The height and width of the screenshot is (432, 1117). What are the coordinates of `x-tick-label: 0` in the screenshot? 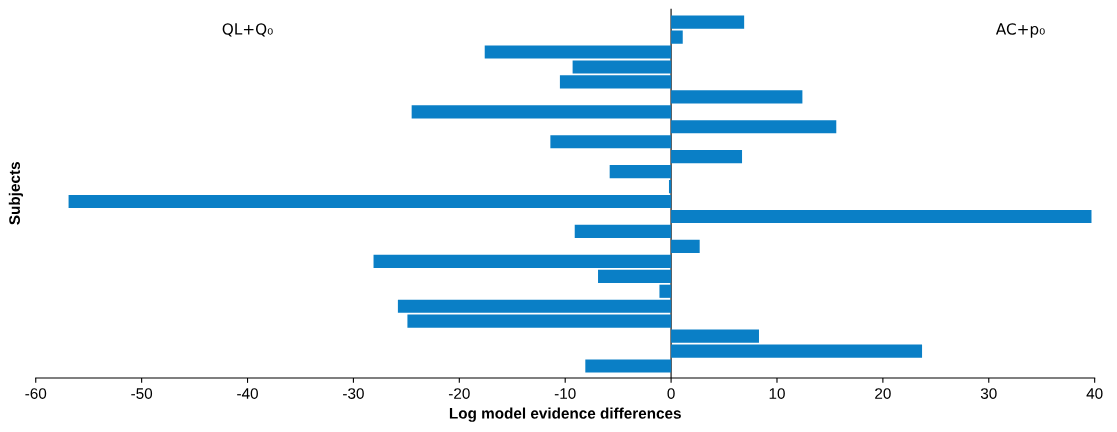 It's located at (671, 393).